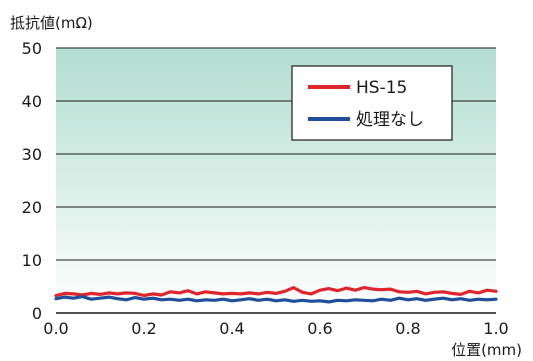 The height and width of the screenshot is (361, 533). What do you see at coordinates (32, 154) in the screenshot?
I see `y-tick-label: 30` at bounding box center [32, 154].